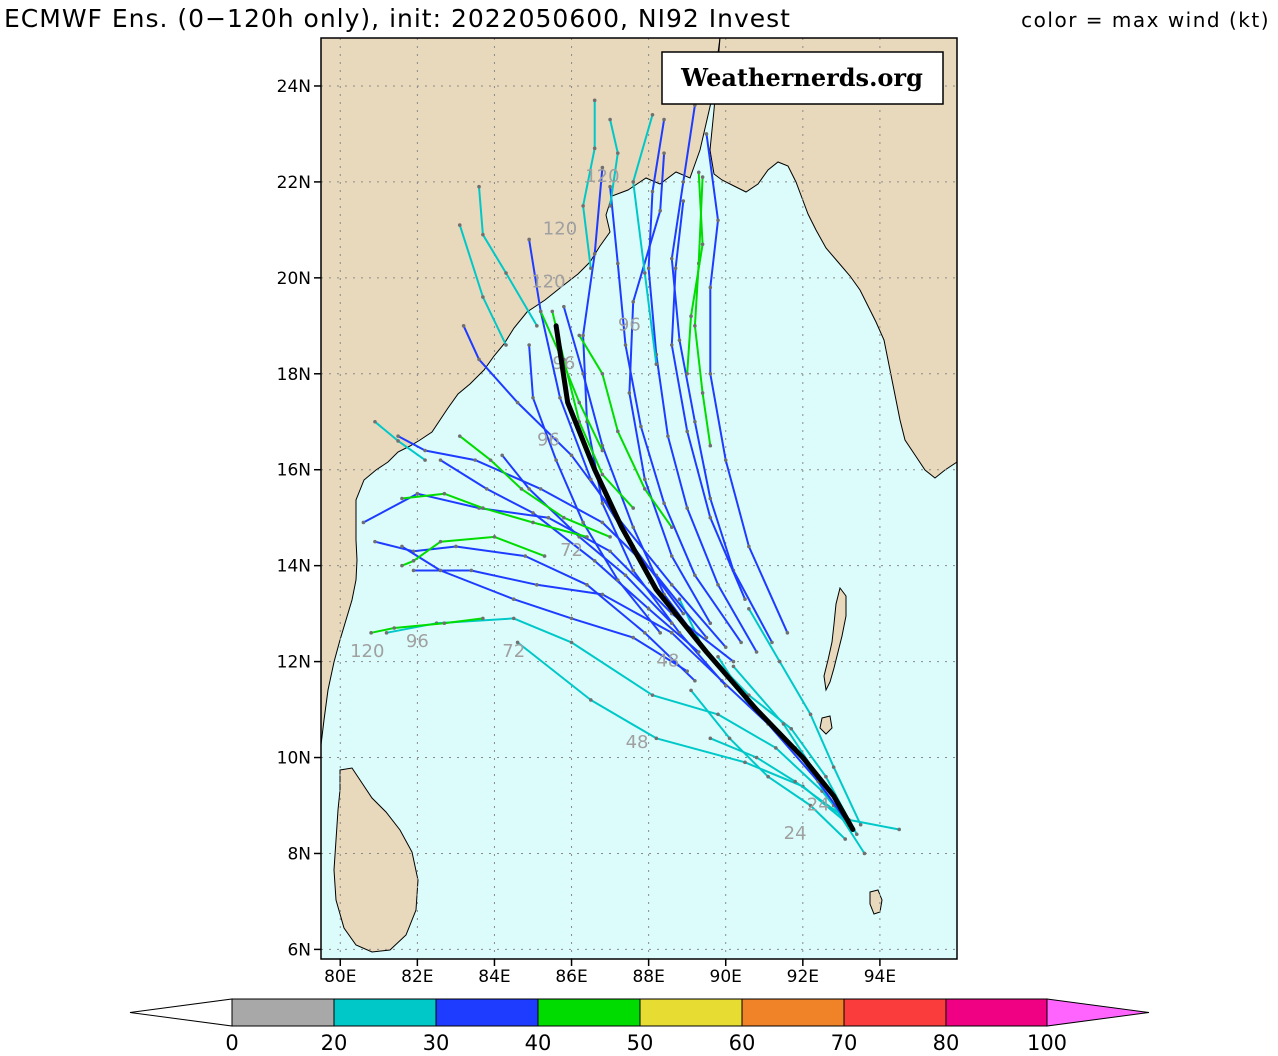 This screenshot has height=1056, width=1278. Describe the element at coordinates (640, 1043) in the screenshot. I see `colorbar-tick-label: 50` at that location.